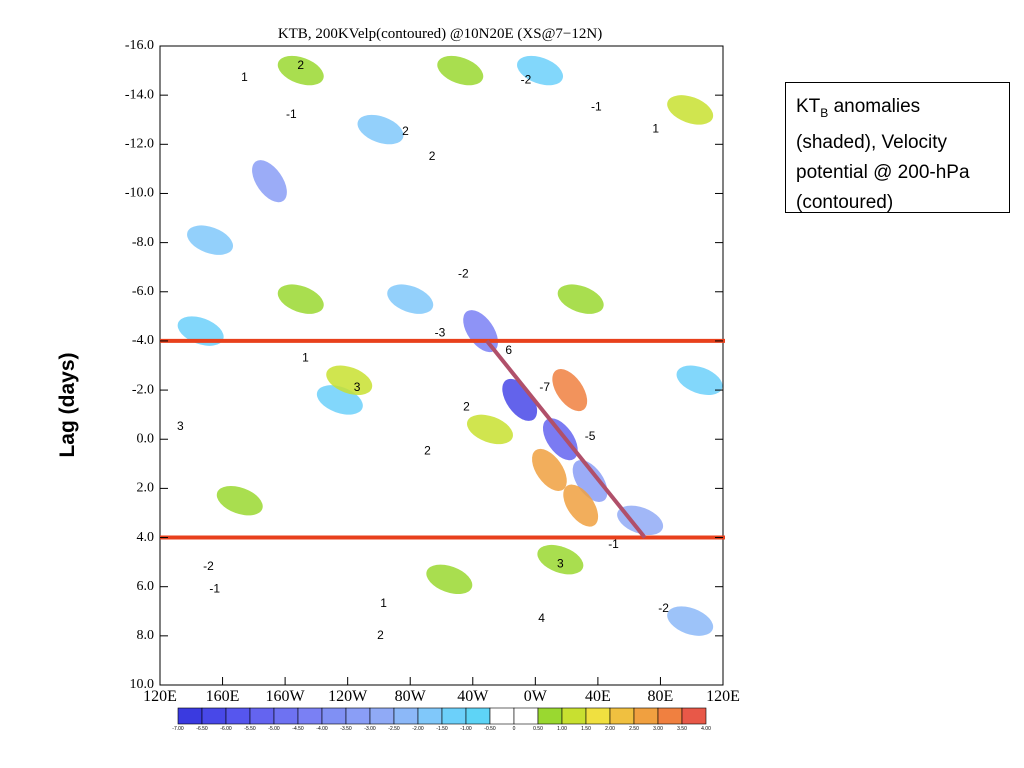 The height and width of the screenshot is (768, 1024). What do you see at coordinates (274, 729) in the screenshot?
I see `colorbar-label: -5.00` at bounding box center [274, 729].